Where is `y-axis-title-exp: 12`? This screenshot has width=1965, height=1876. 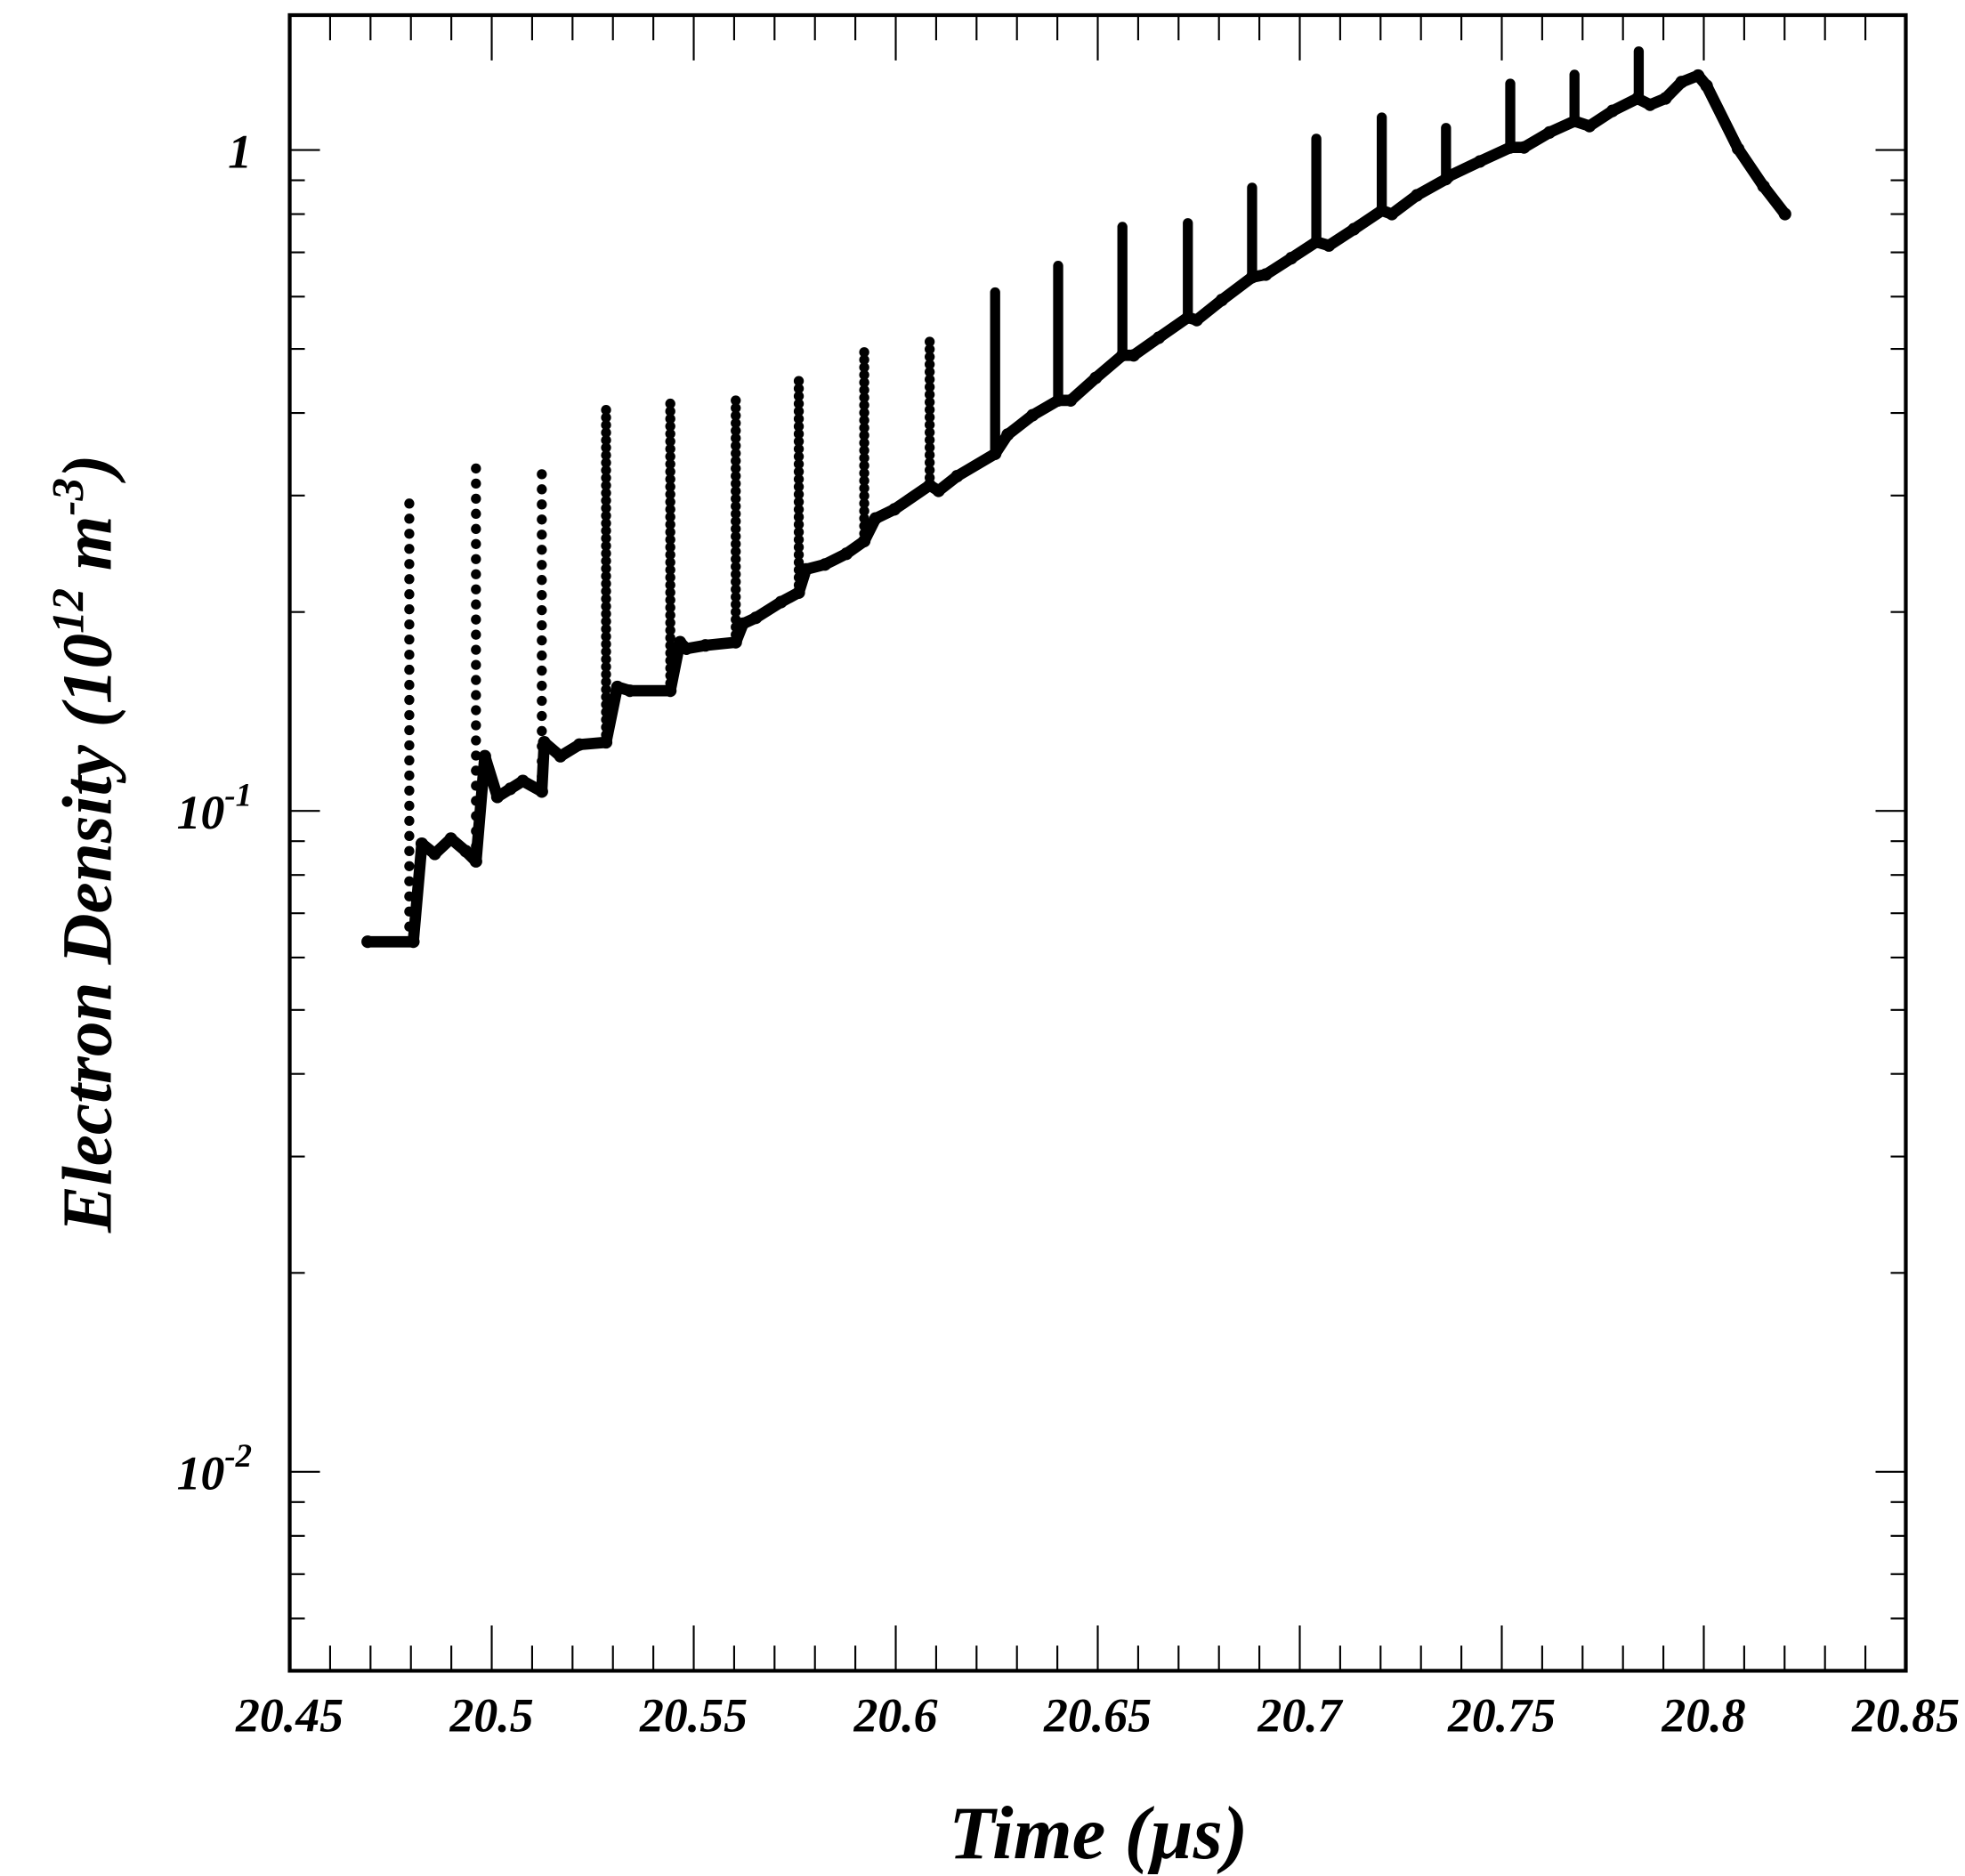
y-axis-title-exp: 12 is located at coordinates (69, 611).